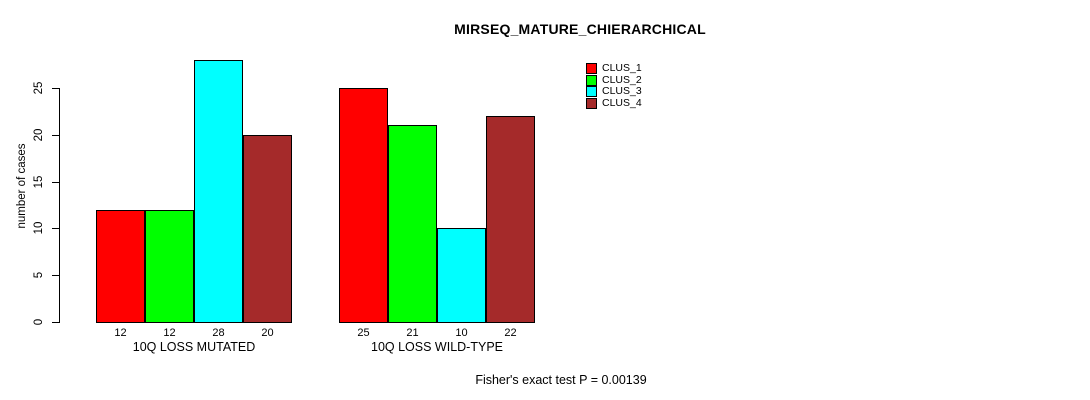 The image size is (1090, 400). I want to click on bar-value-label: 10, so click(461, 333).